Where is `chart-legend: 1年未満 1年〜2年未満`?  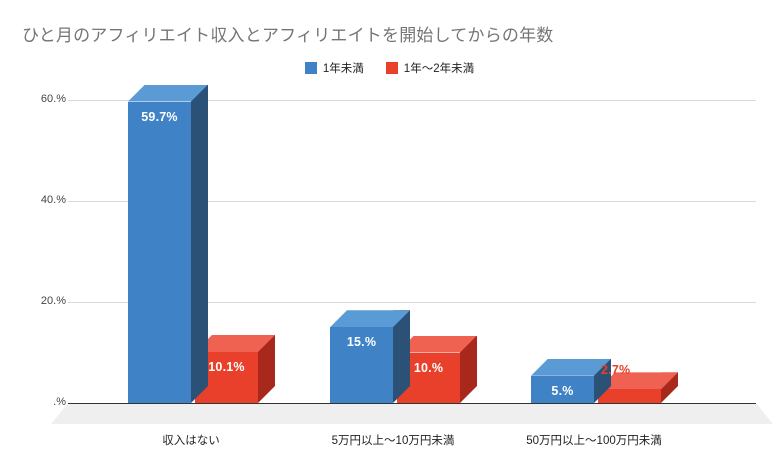
chart-legend: 1年未満 1年〜2年未満 is located at coordinates (389, 68).